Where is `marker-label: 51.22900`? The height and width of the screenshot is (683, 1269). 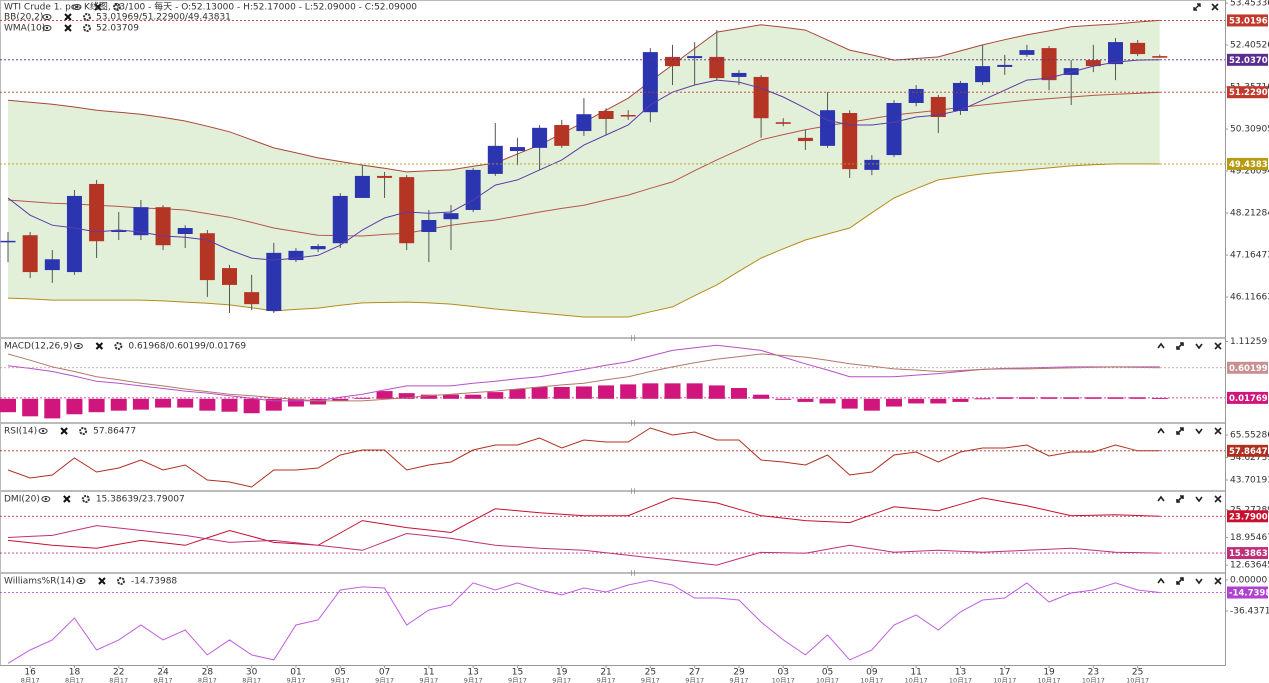
marker-label: 51.22900 is located at coordinates (1249, 93).